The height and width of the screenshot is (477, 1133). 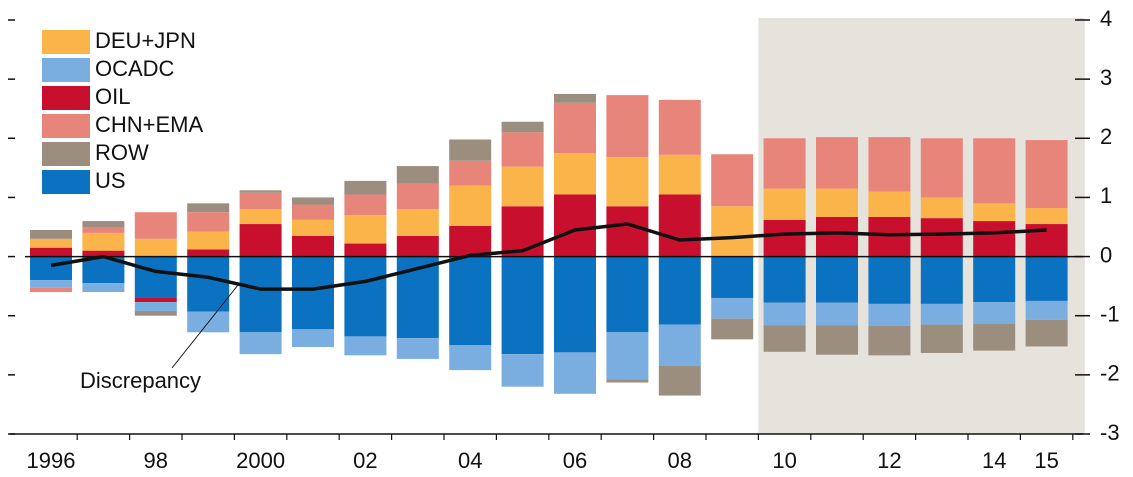 What do you see at coordinates (1106, 195) in the screenshot?
I see `y-tick-label: 1` at bounding box center [1106, 195].